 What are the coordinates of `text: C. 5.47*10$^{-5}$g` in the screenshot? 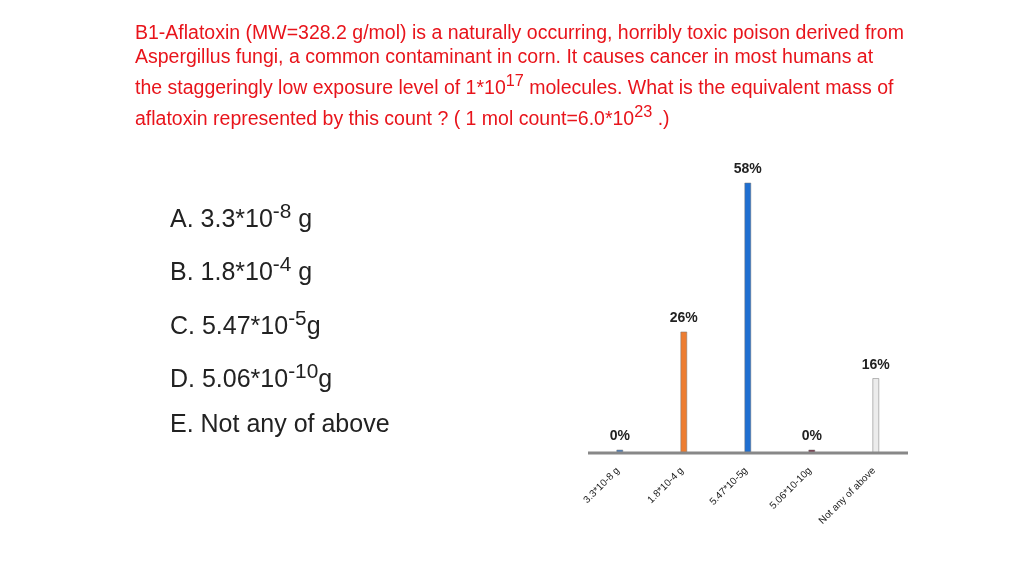 It's located at (246, 322).